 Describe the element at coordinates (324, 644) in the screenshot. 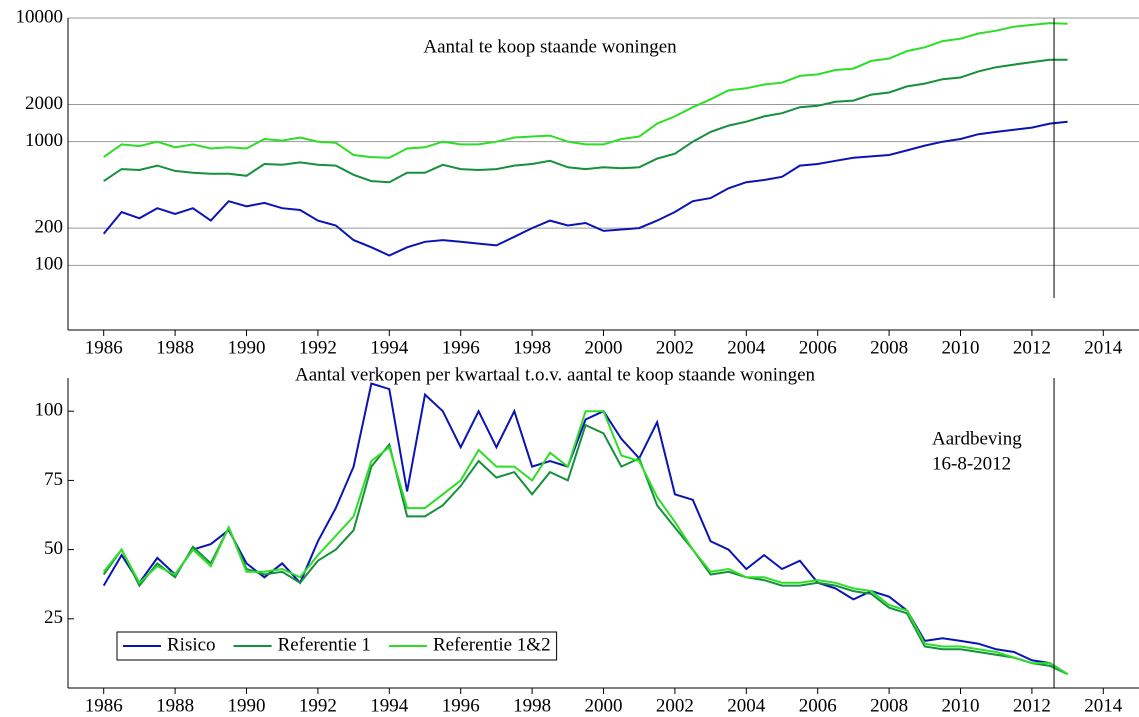

I see `legend-label: Referentie 1` at that location.